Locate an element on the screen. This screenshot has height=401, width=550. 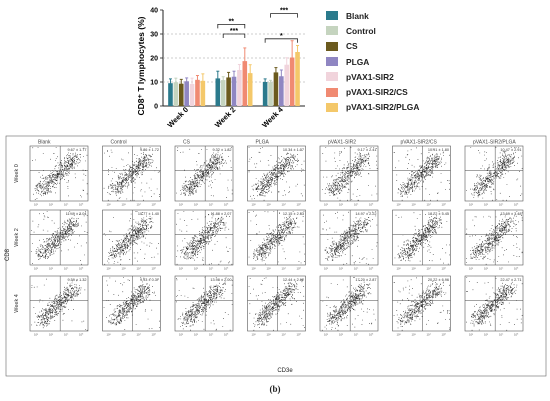
gate-value: 12.15 ± 2.33 is located at coordinates (293, 214).